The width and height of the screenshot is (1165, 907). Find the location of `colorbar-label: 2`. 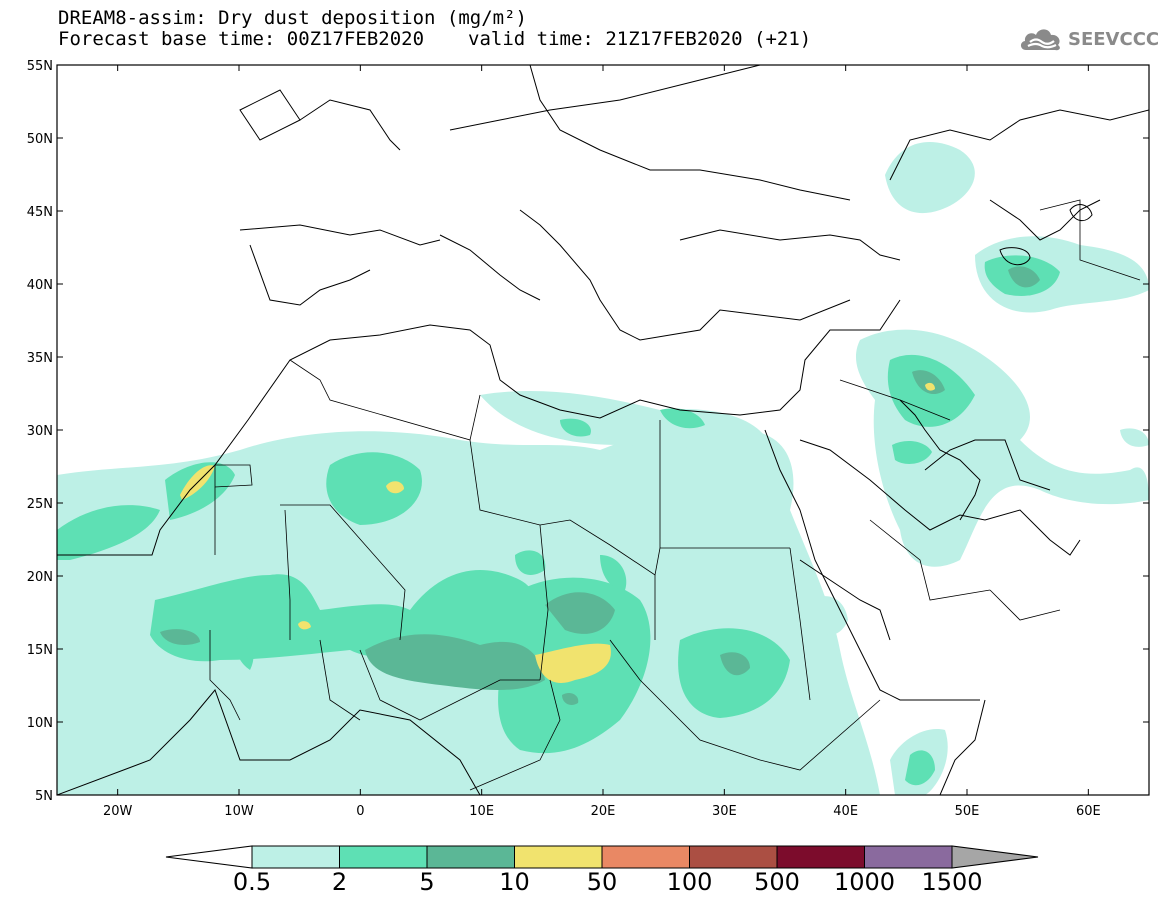

colorbar-label: 2 is located at coordinates (339, 882).